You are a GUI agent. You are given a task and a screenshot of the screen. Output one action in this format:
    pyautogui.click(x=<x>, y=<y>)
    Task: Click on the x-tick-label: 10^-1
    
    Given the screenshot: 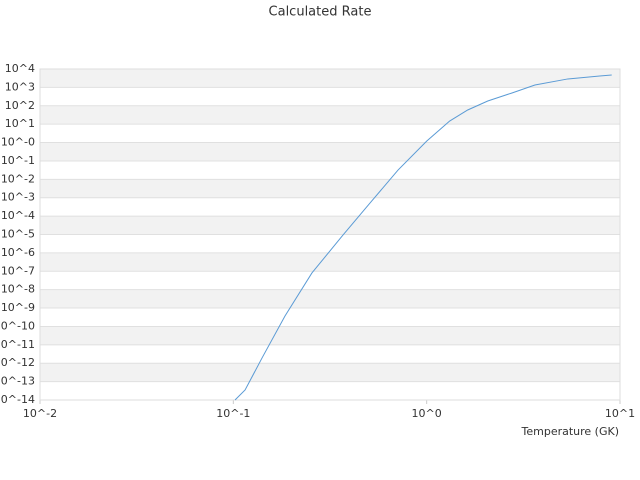 What is the action you would take?
    pyautogui.click(x=233, y=413)
    